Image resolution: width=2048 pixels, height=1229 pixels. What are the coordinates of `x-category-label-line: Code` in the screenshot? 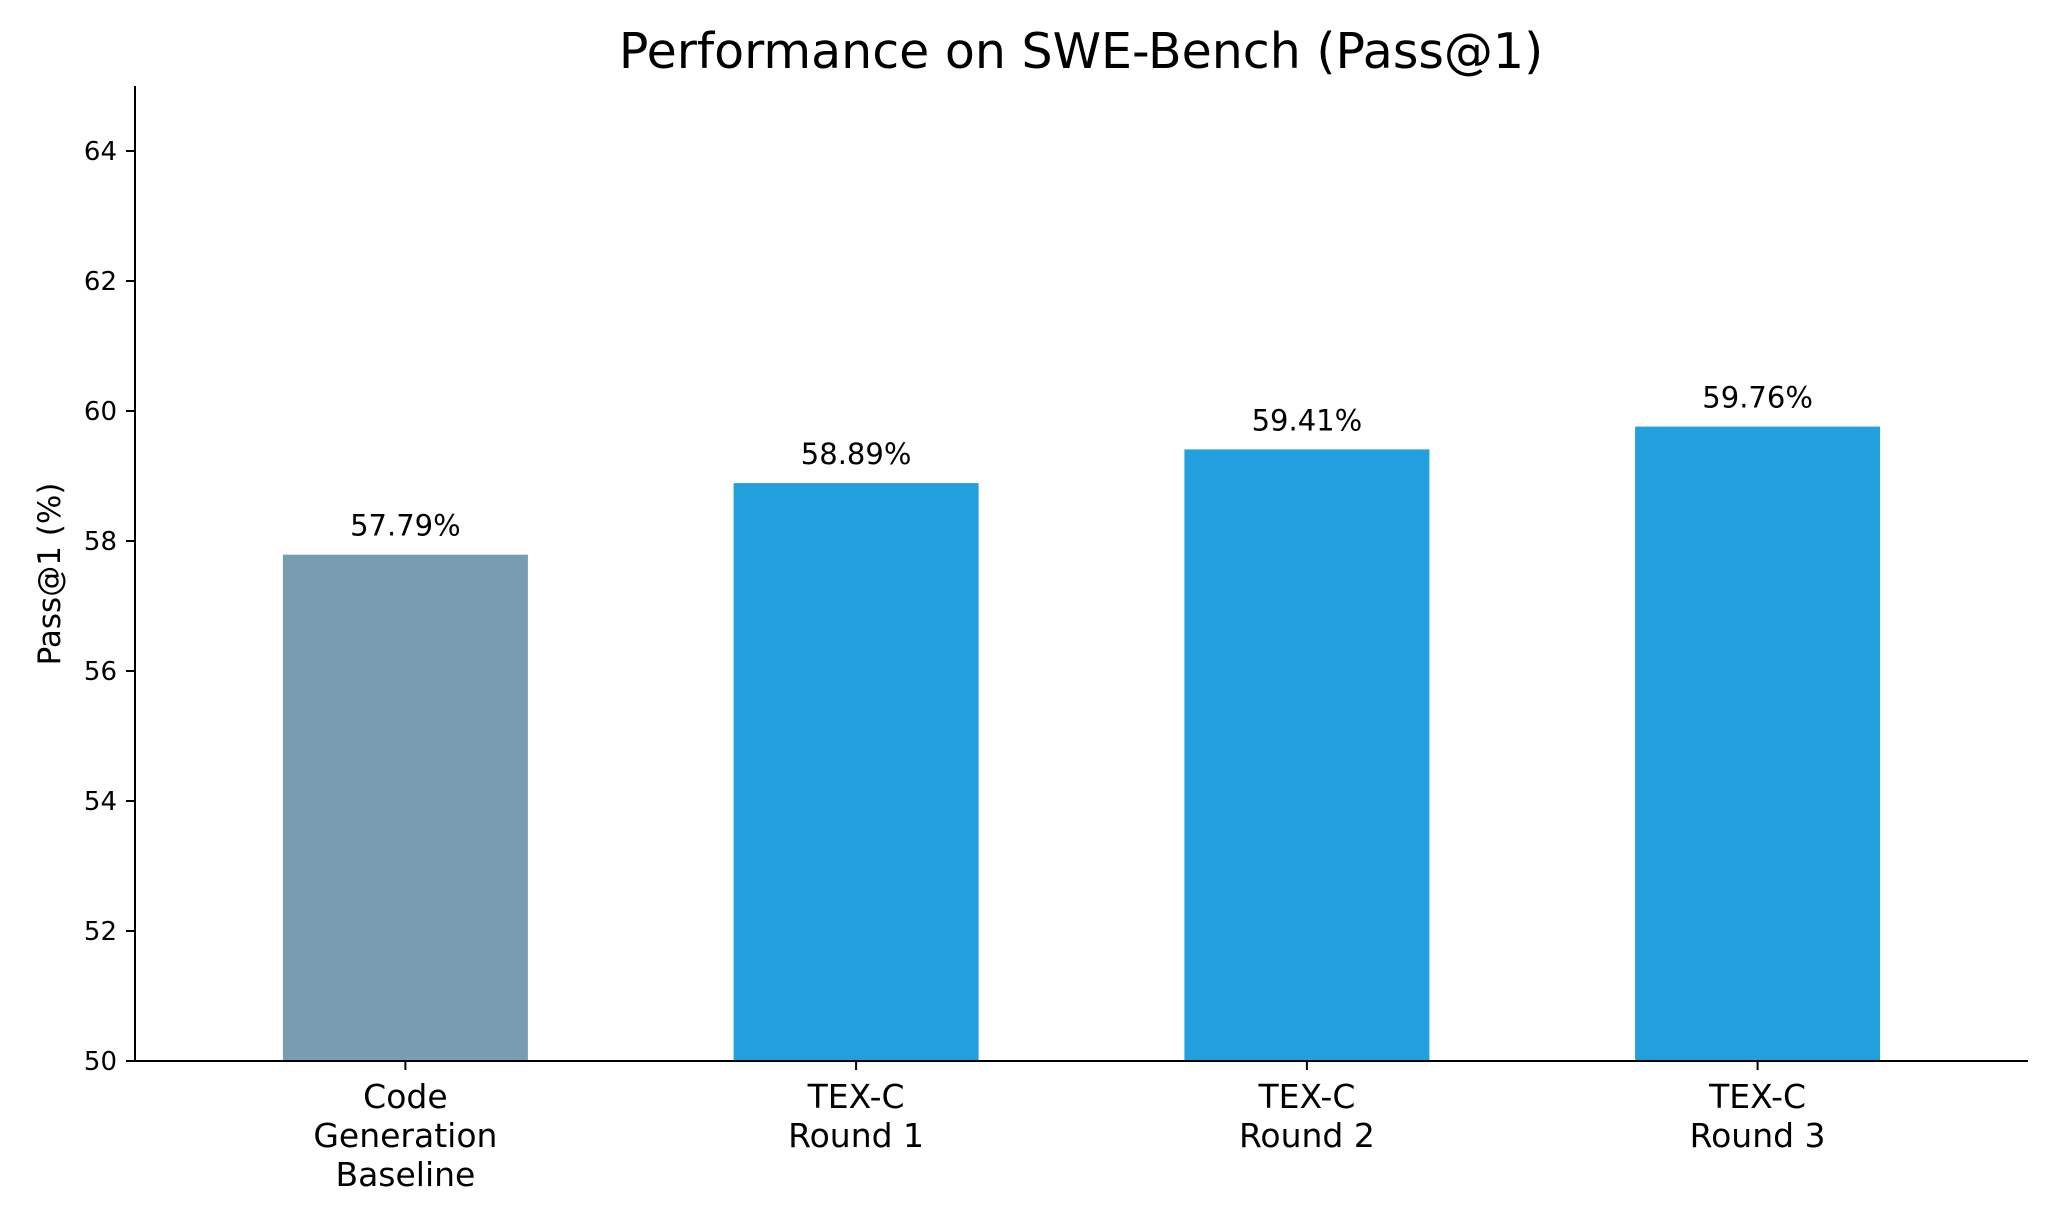 It's located at (405, 1096).